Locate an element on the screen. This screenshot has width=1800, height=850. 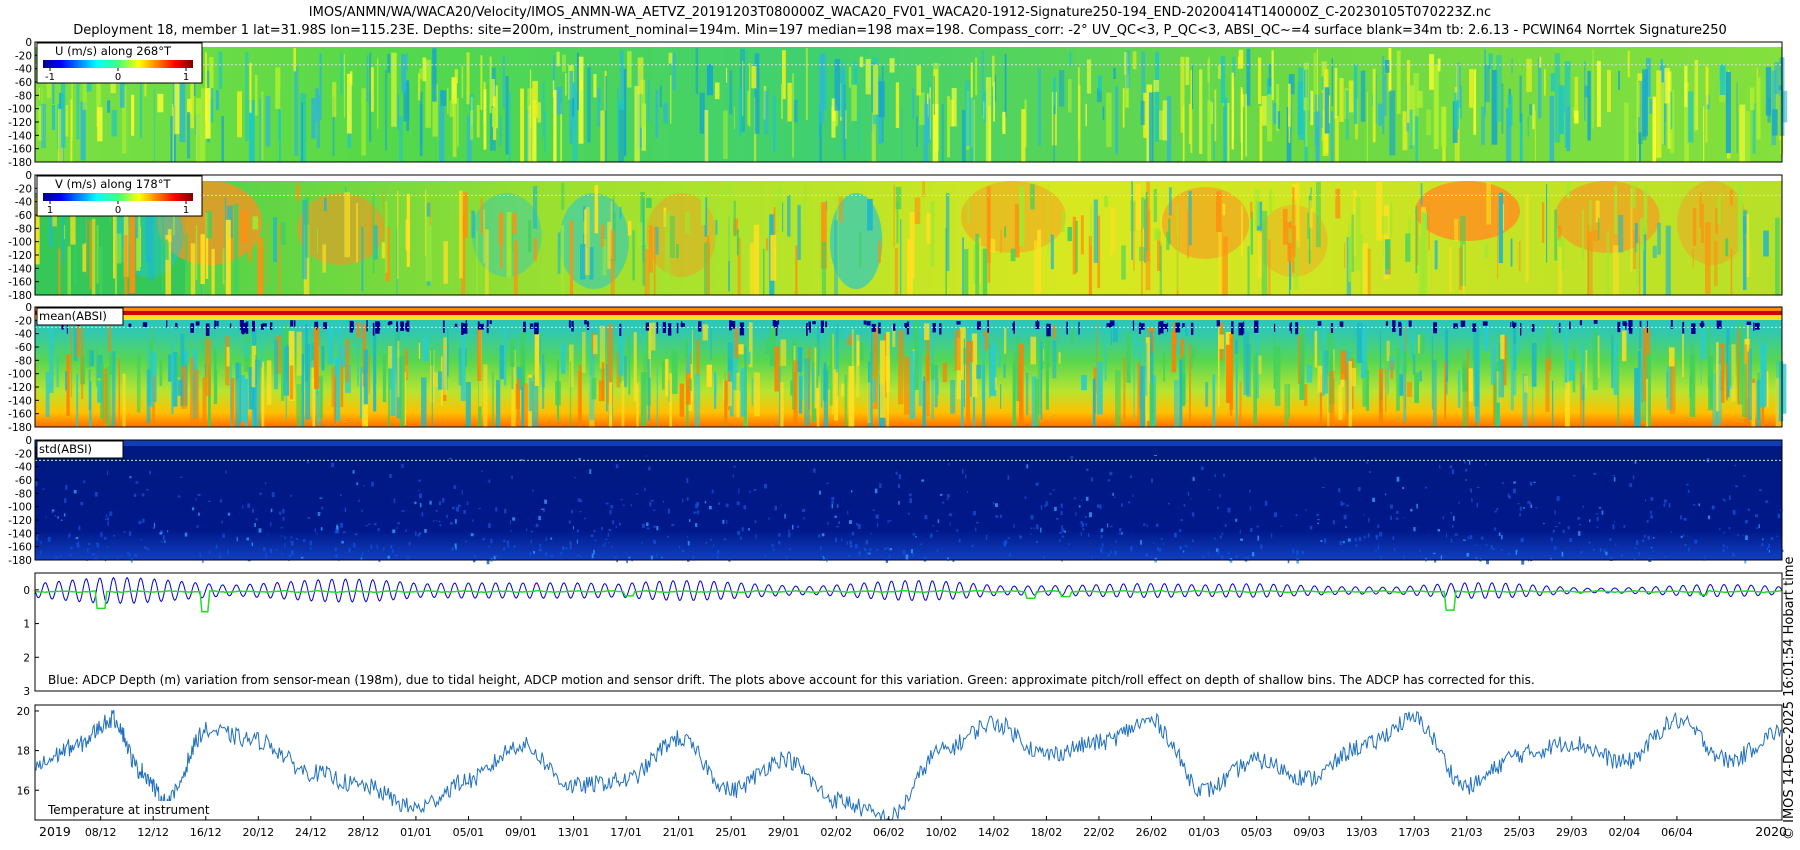
x-tick-label: 29/01 is located at coordinates (784, 832).